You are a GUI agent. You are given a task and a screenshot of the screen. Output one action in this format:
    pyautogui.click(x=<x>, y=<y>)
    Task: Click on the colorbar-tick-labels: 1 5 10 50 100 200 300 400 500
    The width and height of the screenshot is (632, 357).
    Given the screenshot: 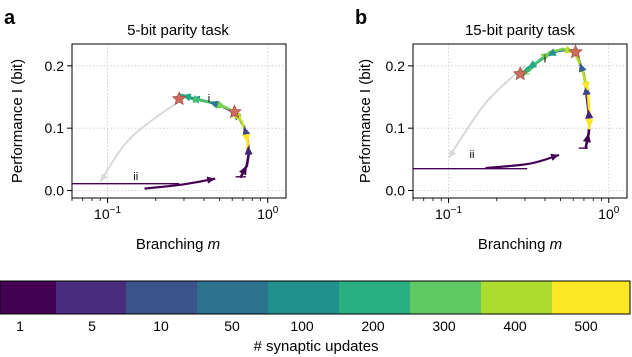 What is the action you would take?
    pyautogui.click(x=307, y=326)
    